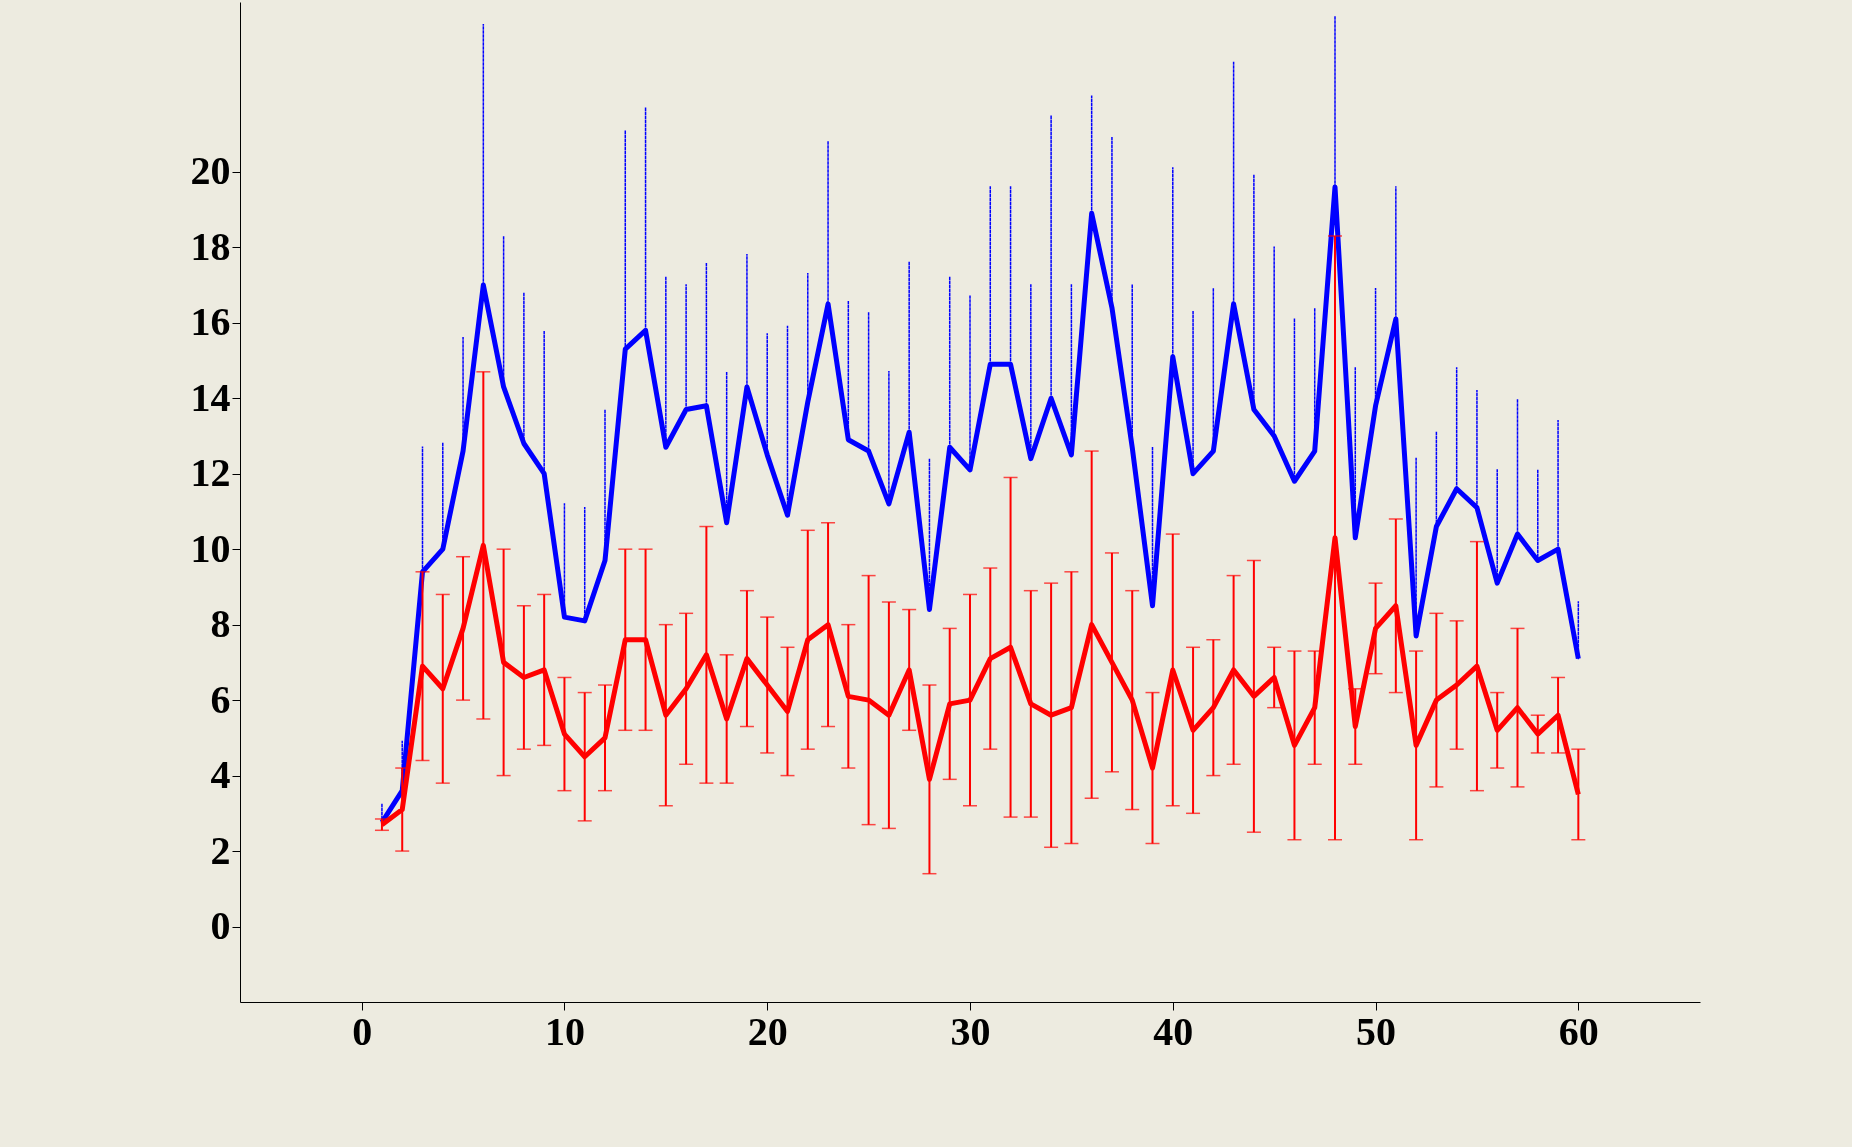  I want to click on y-tick-label: 12, so click(210, 473).